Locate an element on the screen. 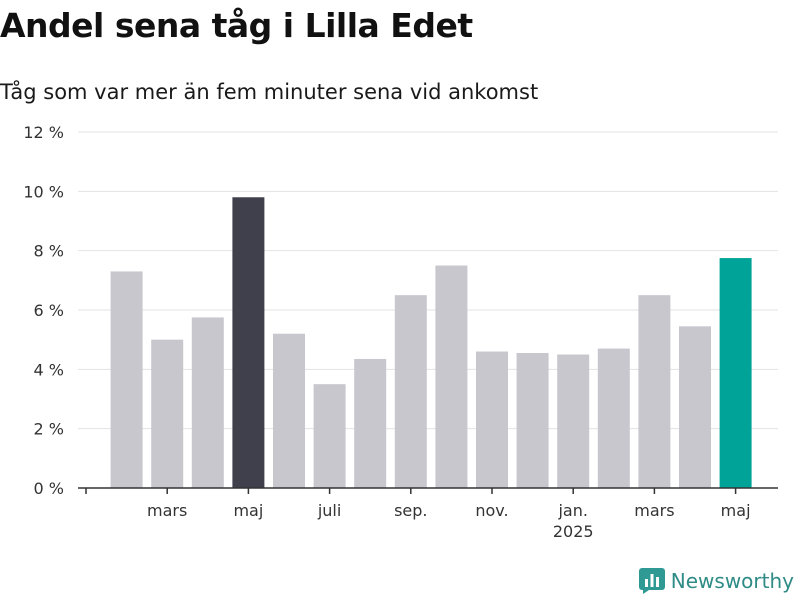 This screenshot has height=600, width=800. newsworthy-logo: Newsworthy is located at coordinates (716, 581).